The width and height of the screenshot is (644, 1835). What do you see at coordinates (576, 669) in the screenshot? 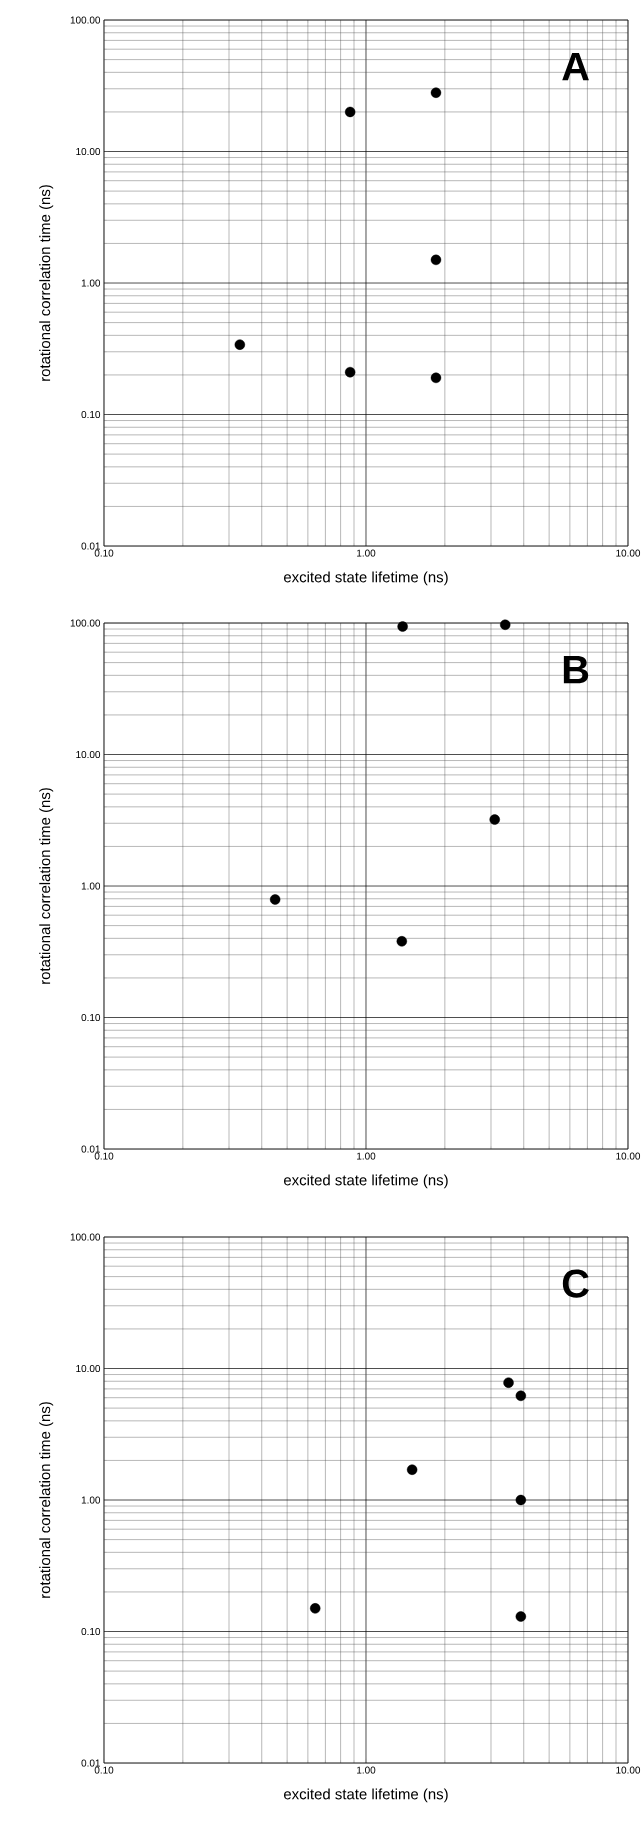
I see `text: B` at bounding box center [576, 669].